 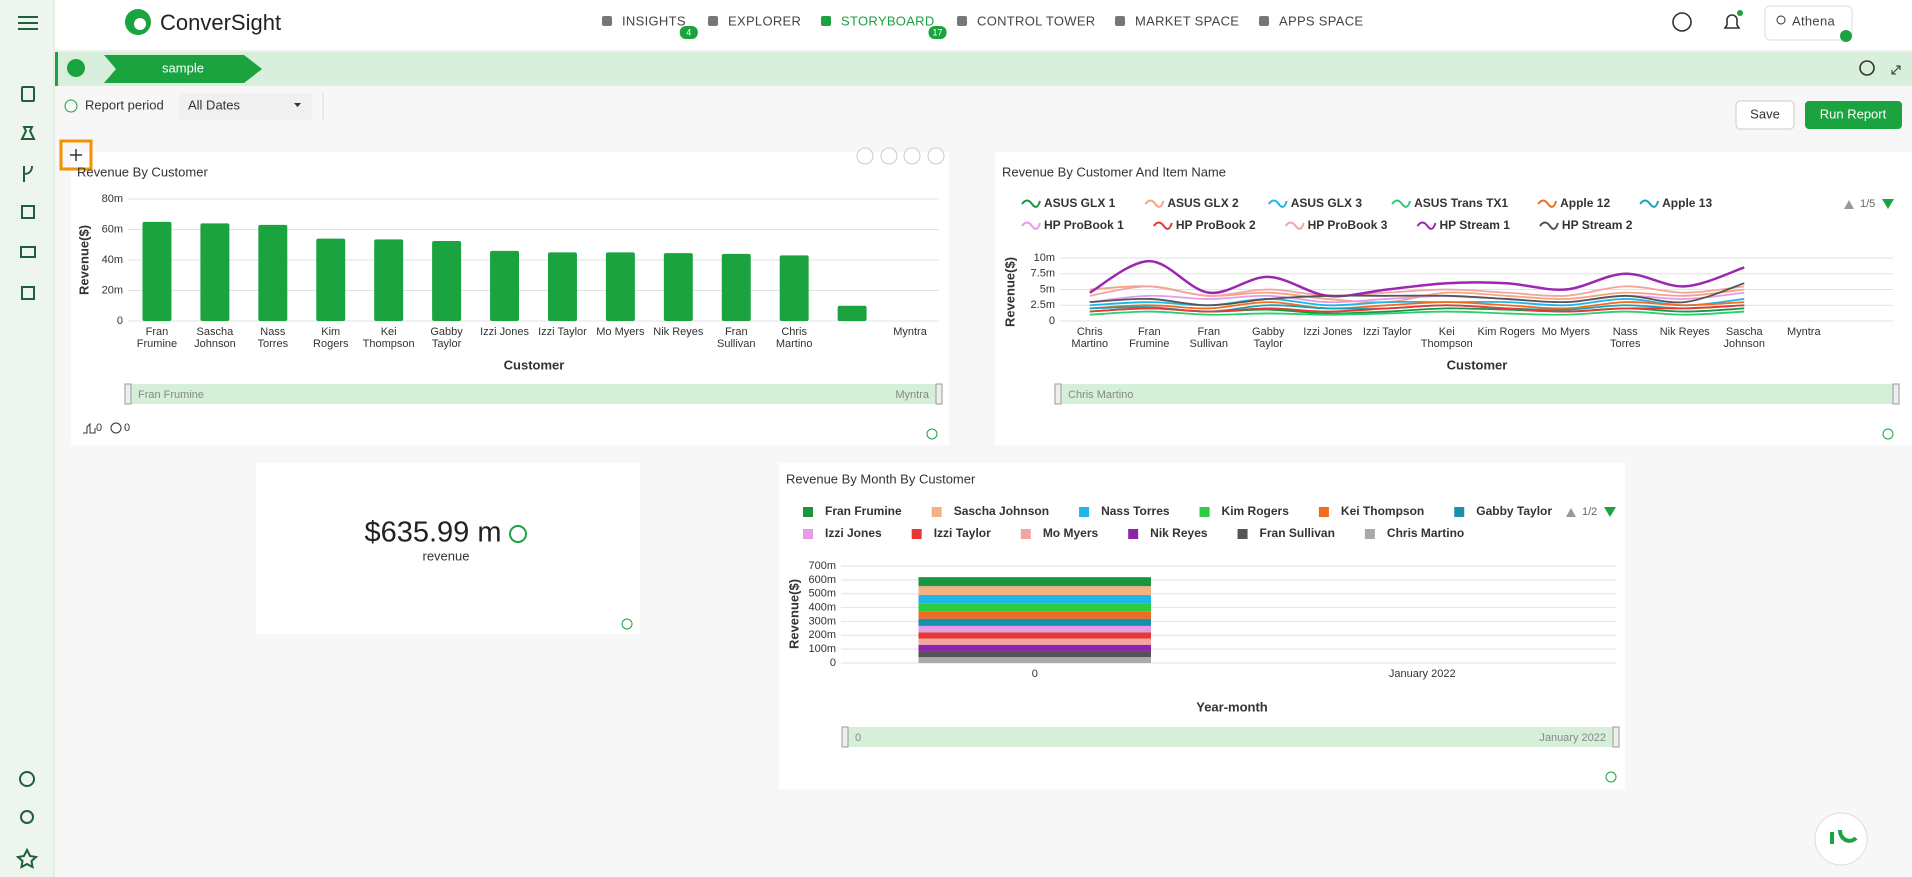 What do you see at coordinates (28, 252) in the screenshot?
I see `monitor-icon` at bounding box center [28, 252].